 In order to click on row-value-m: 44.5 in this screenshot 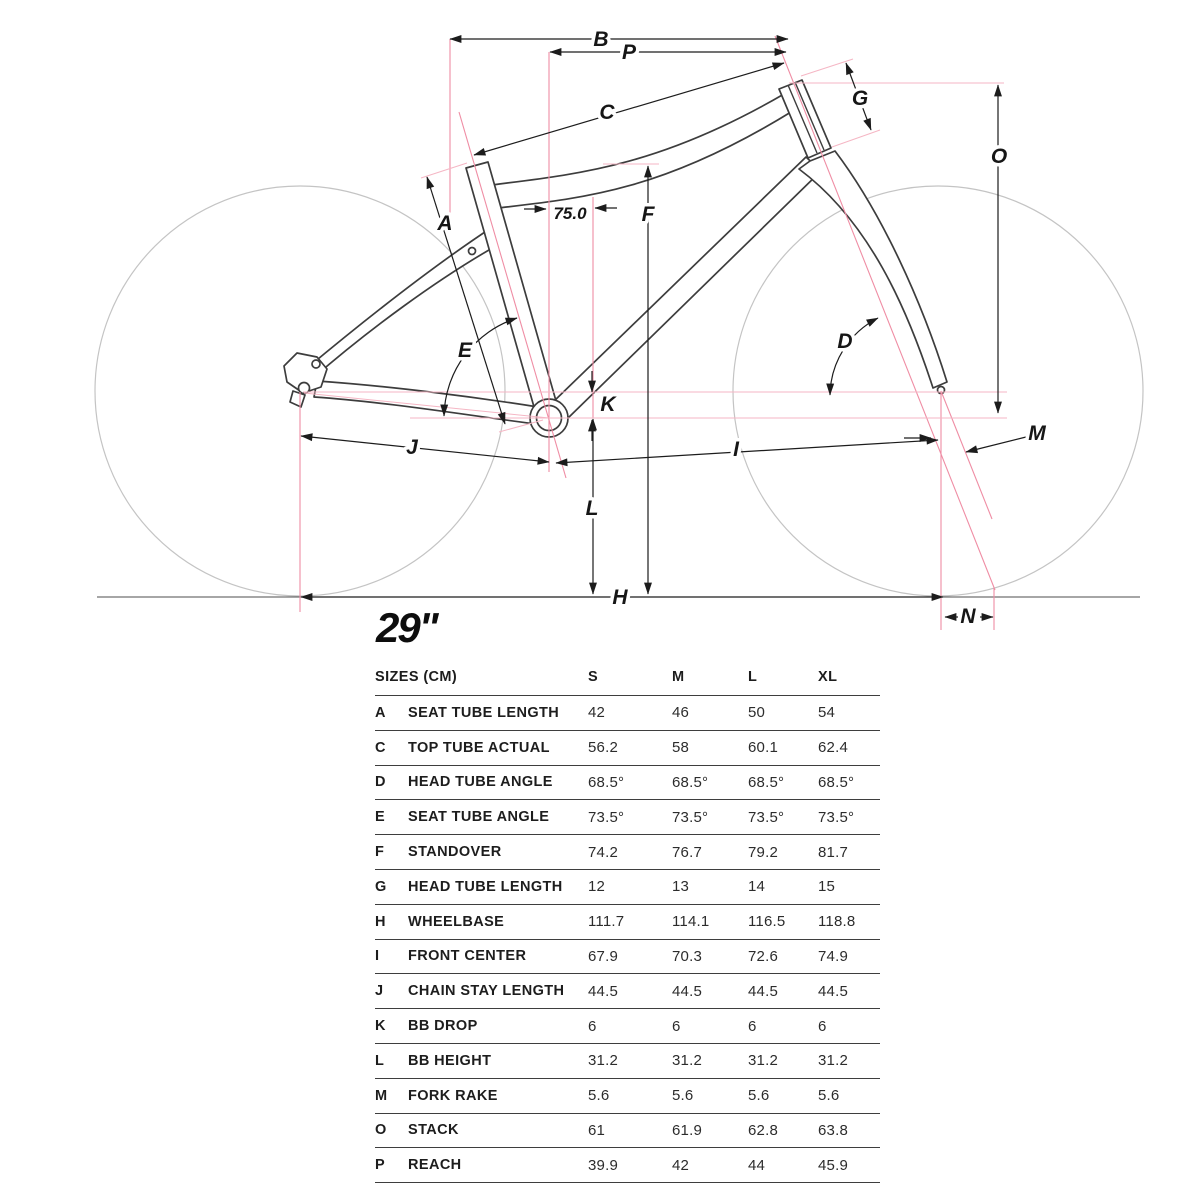, I will do `click(687, 991)`.